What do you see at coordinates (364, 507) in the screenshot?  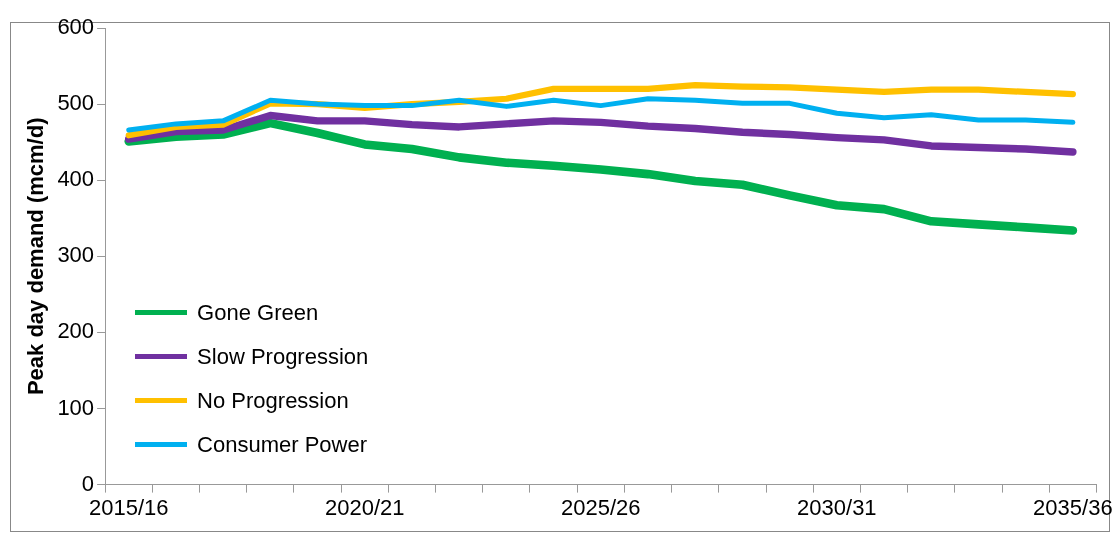 I see `x-tick-label: 2020/21` at bounding box center [364, 507].